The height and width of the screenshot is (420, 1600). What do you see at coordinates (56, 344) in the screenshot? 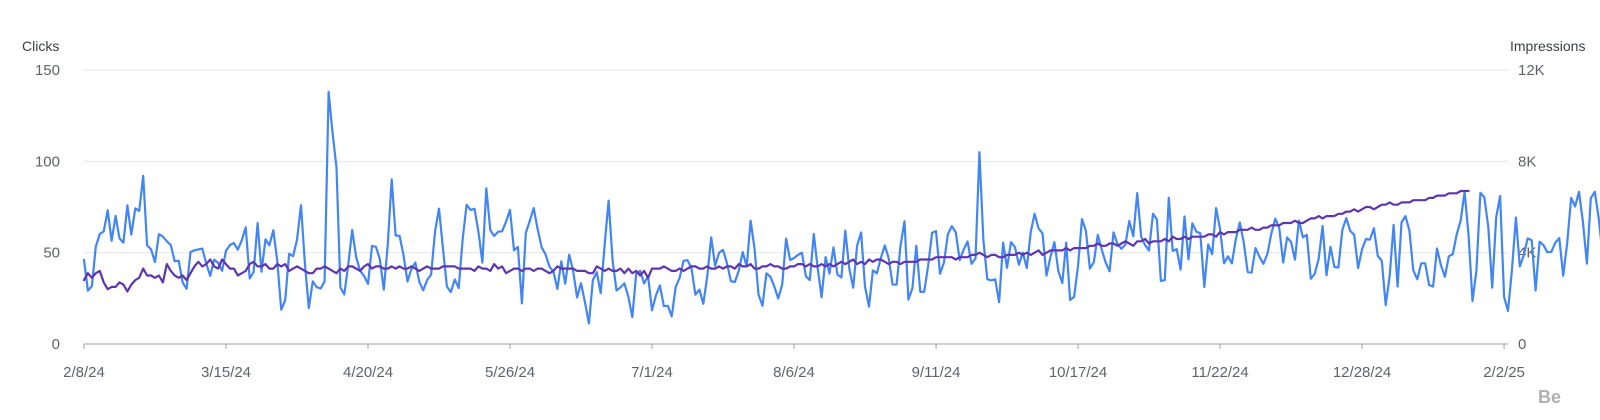
I see `left-tick-label: 0` at bounding box center [56, 344].